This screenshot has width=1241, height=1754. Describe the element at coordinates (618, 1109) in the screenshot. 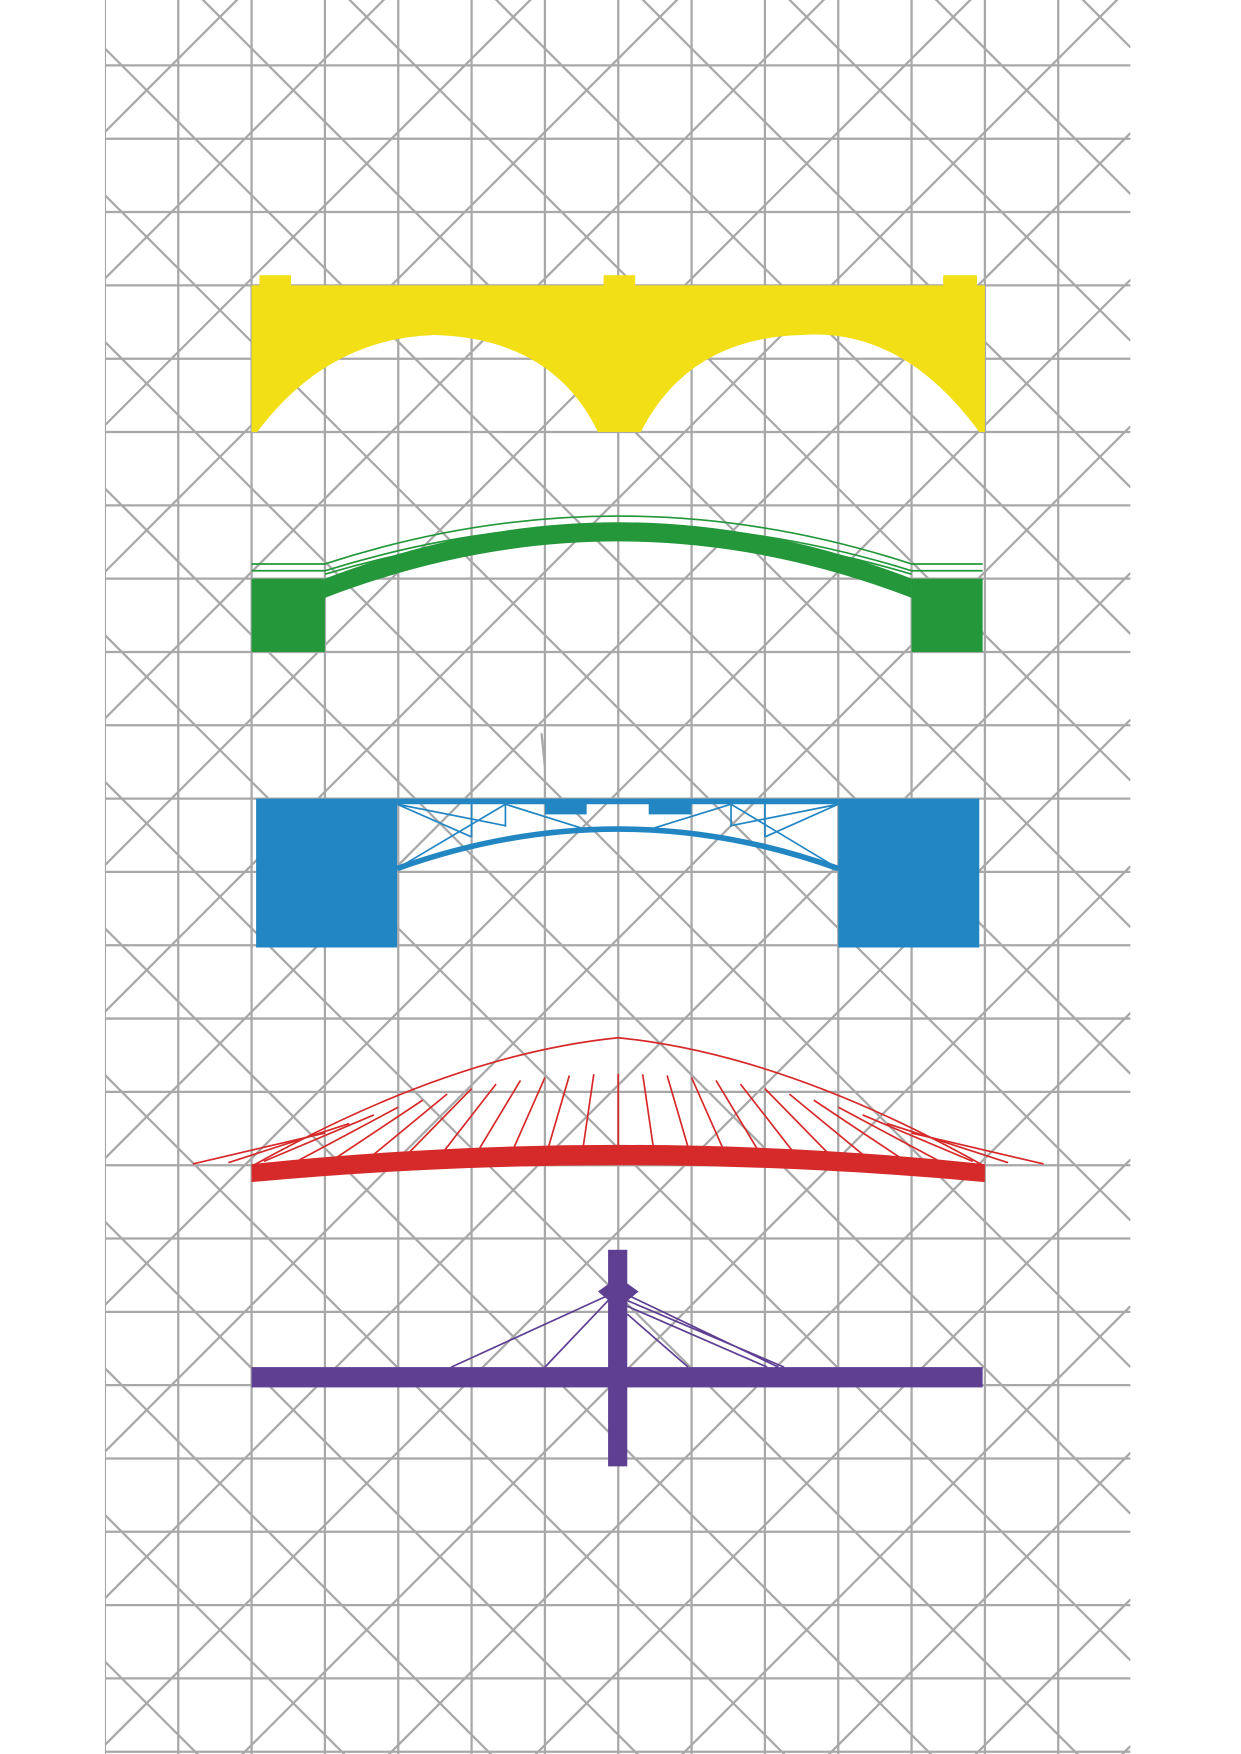

I see `red-cable-bridge` at that location.